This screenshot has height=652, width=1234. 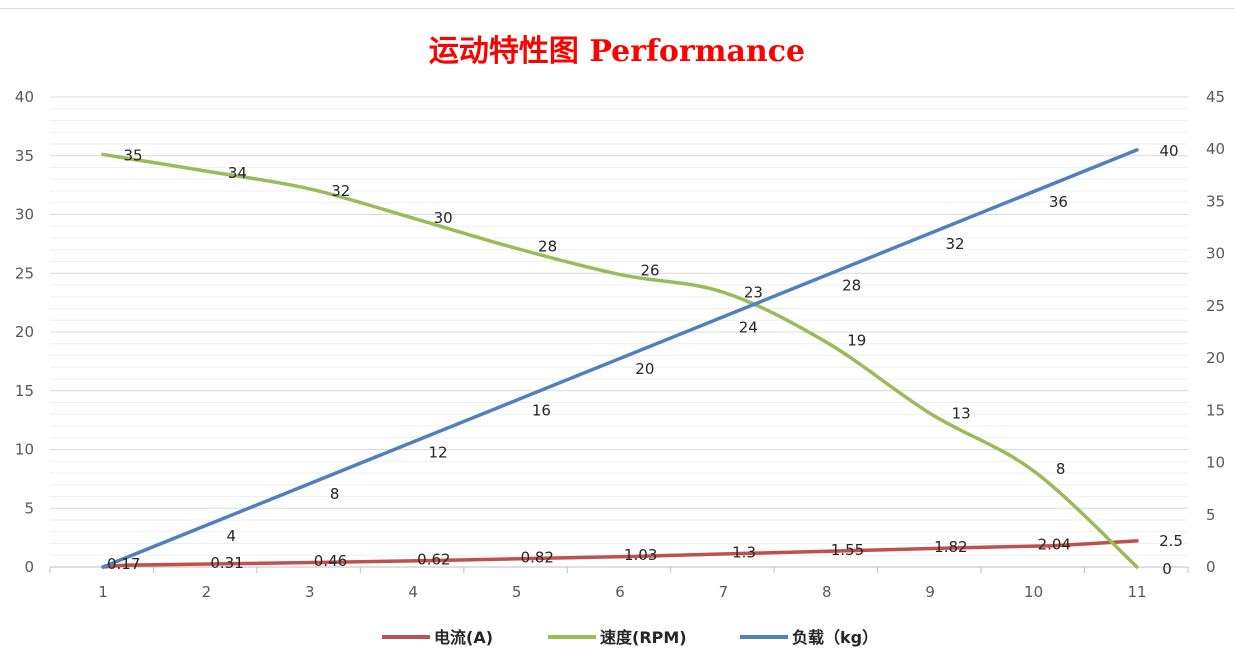 I want to click on y-left-tick-label: 15, so click(x=24, y=391).